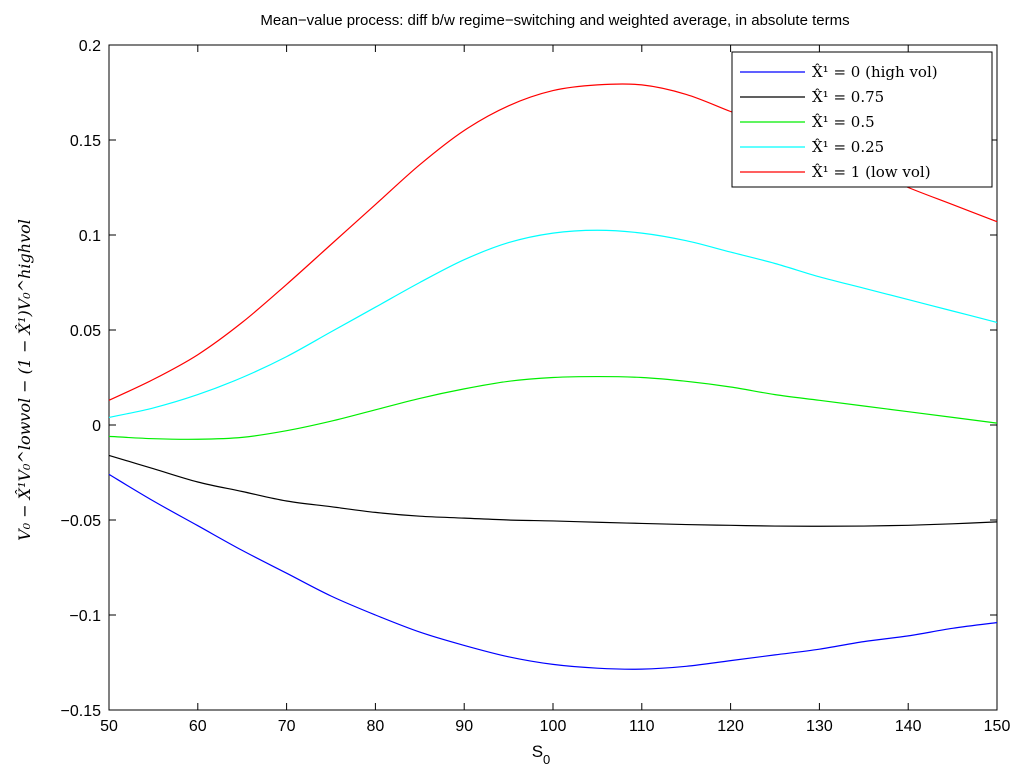 This screenshot has width=1020, height=772. I want to click on x-axis-label-subscript: 0, so click(546, 759).